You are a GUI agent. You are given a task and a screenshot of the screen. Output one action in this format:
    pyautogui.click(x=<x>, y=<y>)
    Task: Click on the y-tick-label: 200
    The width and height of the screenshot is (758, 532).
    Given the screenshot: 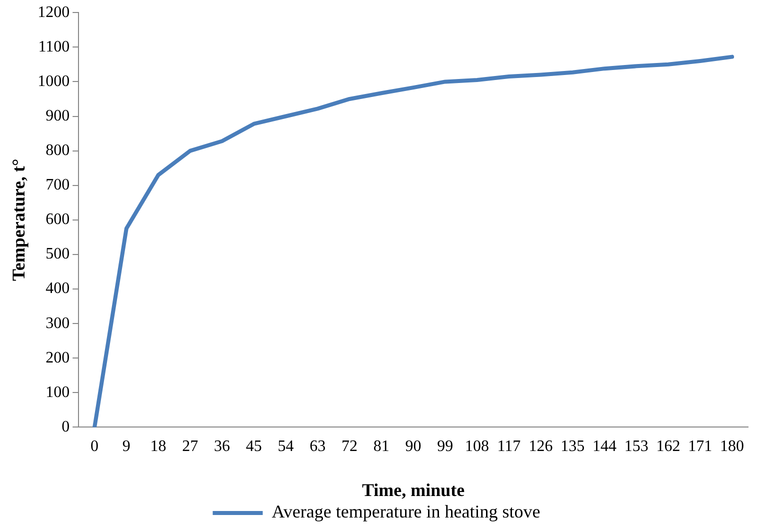 What is the action you would take?
    pyautogui.click(x=58, y=357)
    